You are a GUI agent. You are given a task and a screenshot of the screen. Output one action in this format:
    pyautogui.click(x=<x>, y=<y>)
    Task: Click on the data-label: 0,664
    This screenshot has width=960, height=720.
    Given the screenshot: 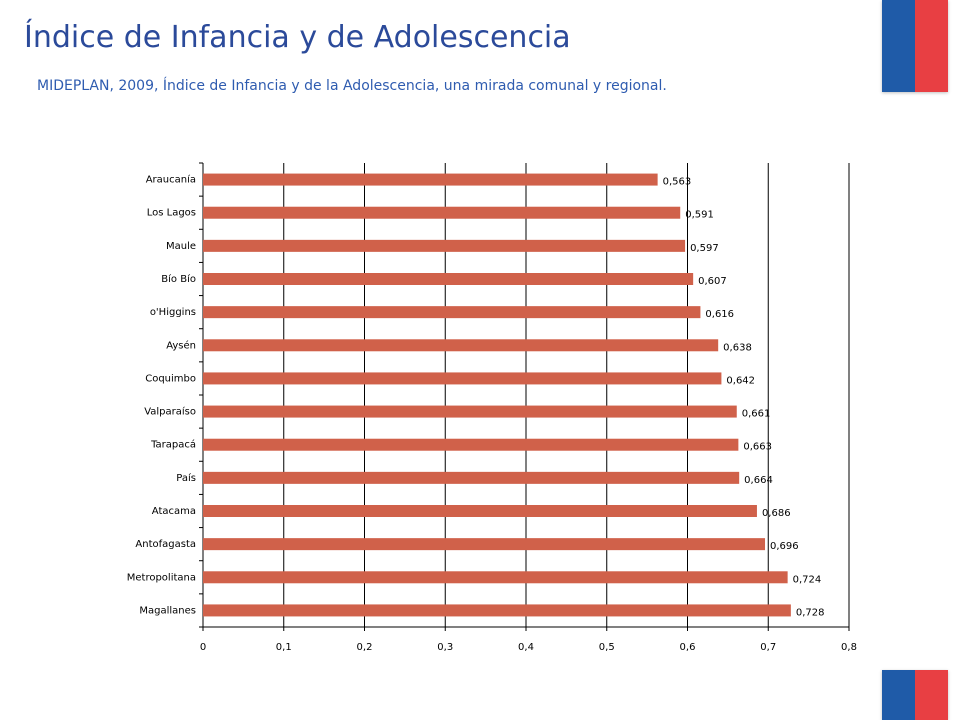 What is the action you would take?
    pyautogui.click(x=758, y=480)
    